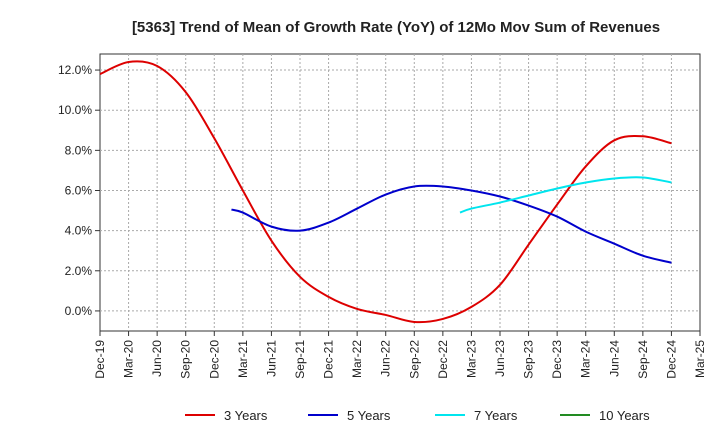  Describe the element at coordinates (496, 415) in the screenshot. I see `legend-label-7-years: 7 Years` at that location.